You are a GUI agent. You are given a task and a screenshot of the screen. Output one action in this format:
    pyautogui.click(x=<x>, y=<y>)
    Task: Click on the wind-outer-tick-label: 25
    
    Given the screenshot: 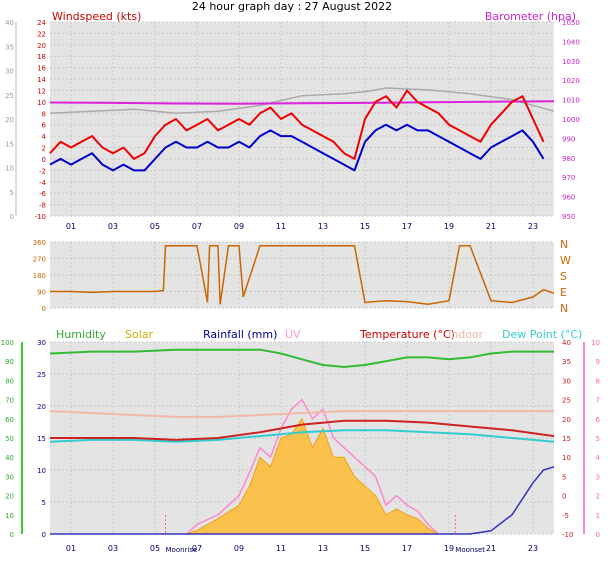 What is the action you would take?
    pyautogui.click(x=9, y=96)
    